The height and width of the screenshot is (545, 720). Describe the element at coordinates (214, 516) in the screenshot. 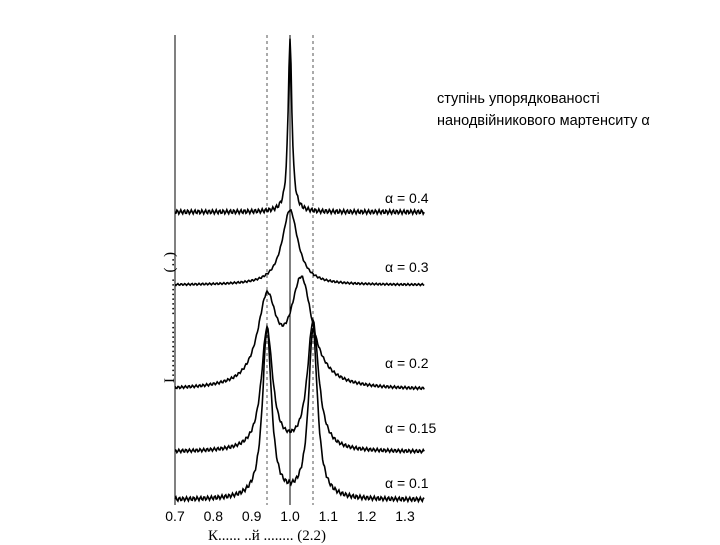

I see `x-tick-label-1: 0.8` at that location.